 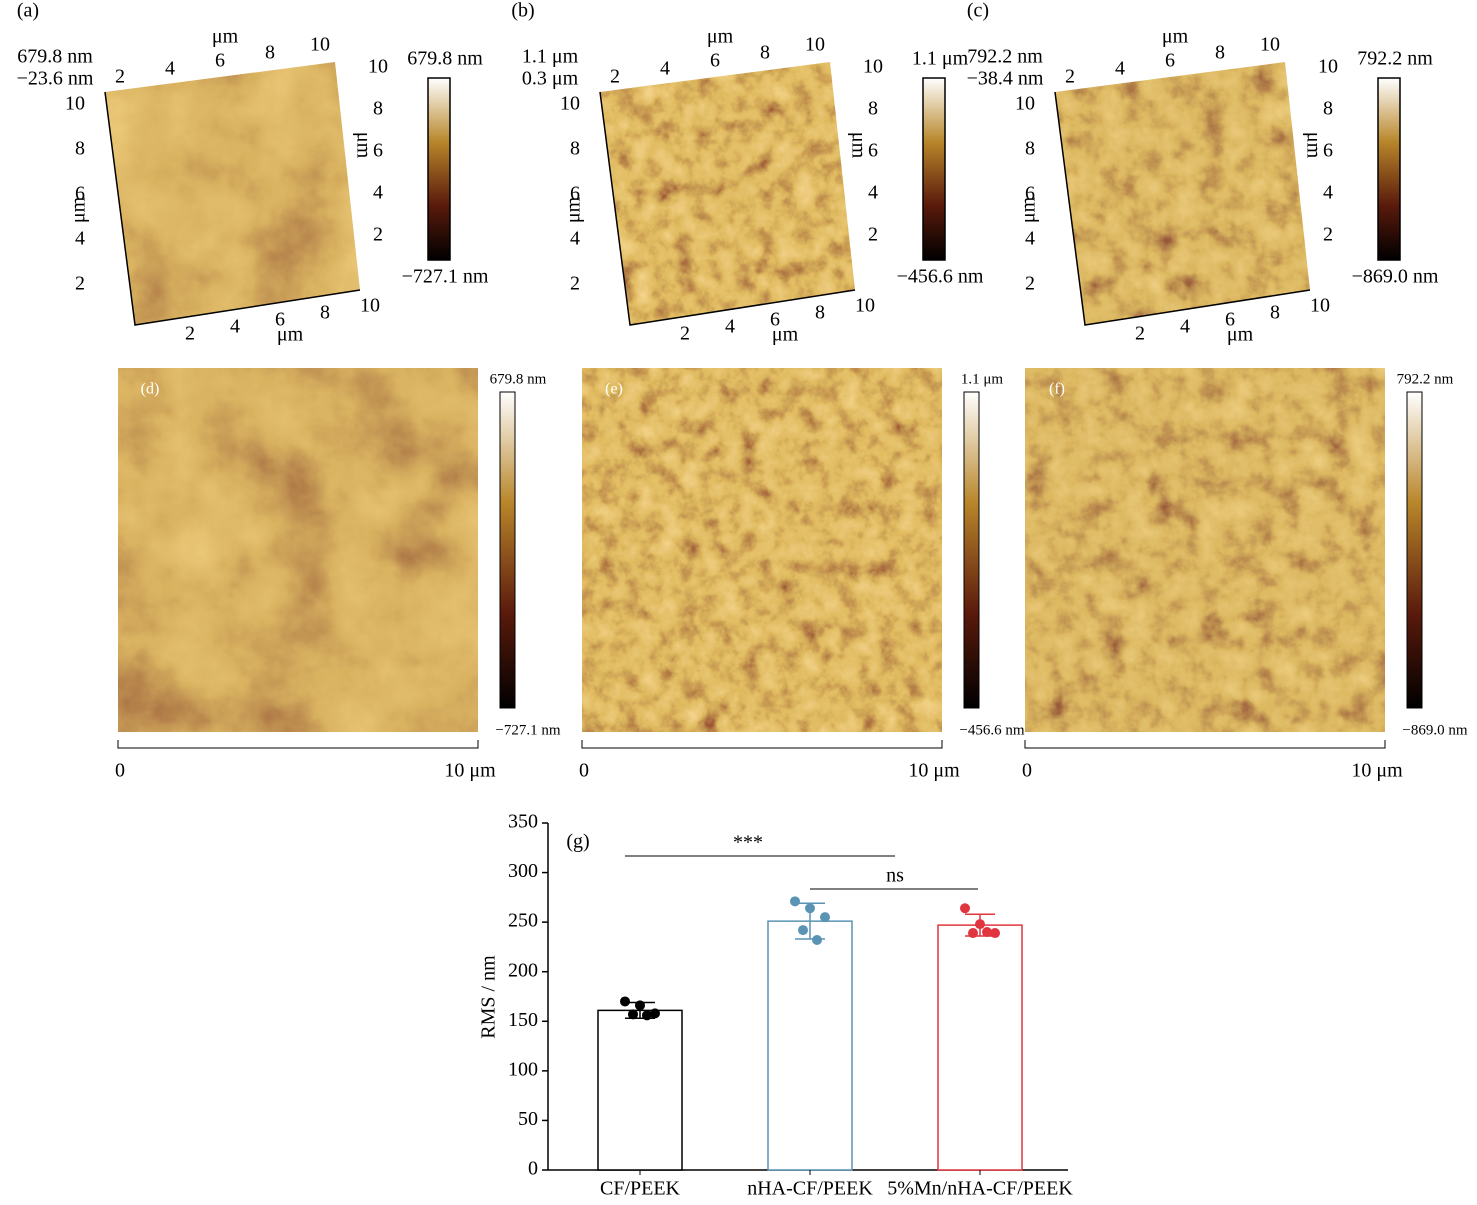 What do you see at coordinates (762, 744) in the screenshot?
I see `scale-bar` at bounding box center [762, 744].